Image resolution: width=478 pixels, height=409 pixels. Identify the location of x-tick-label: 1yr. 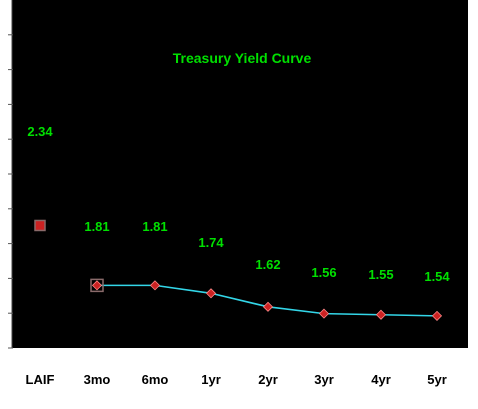
(211, 379).